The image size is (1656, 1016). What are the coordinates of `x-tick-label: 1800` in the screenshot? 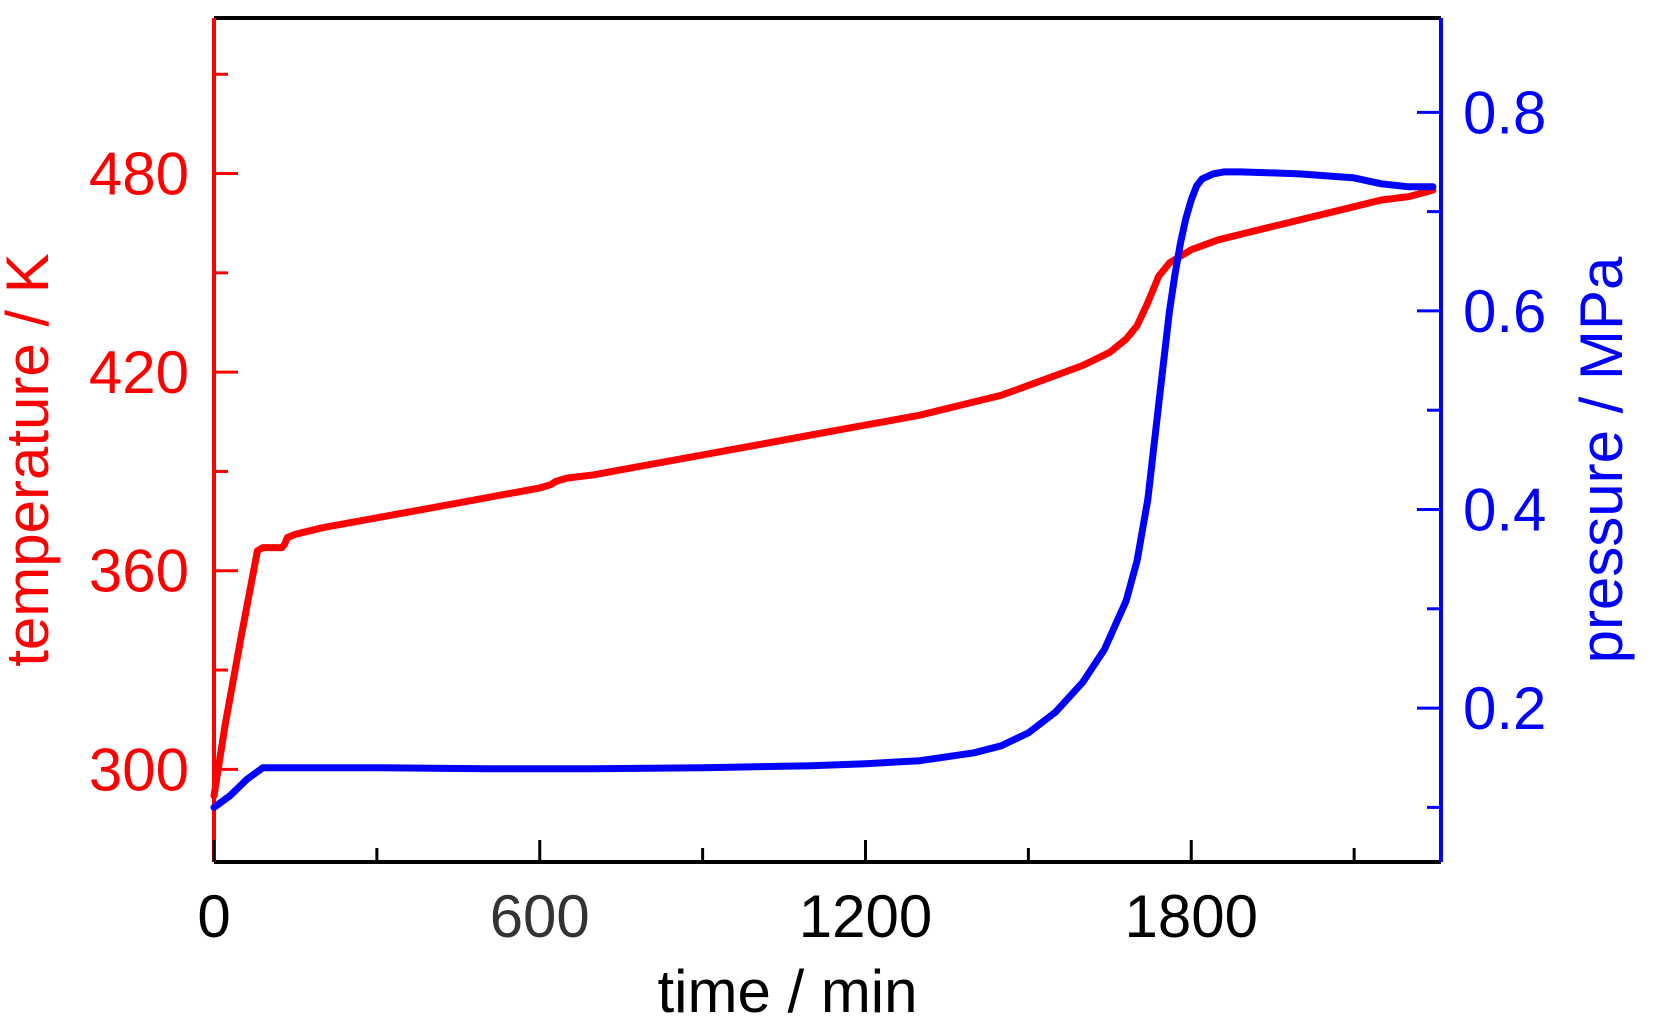 It's located at (1191, 916).